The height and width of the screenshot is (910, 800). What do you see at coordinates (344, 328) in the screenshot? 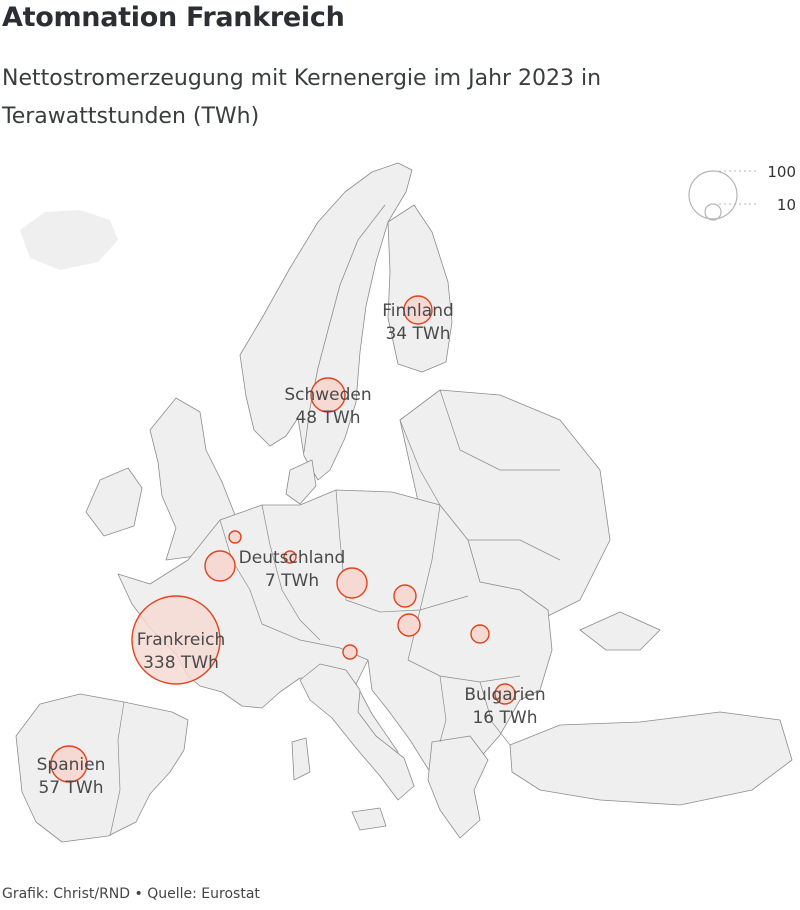
I see `border-norway-sweden` at bounding box center [344, 328].